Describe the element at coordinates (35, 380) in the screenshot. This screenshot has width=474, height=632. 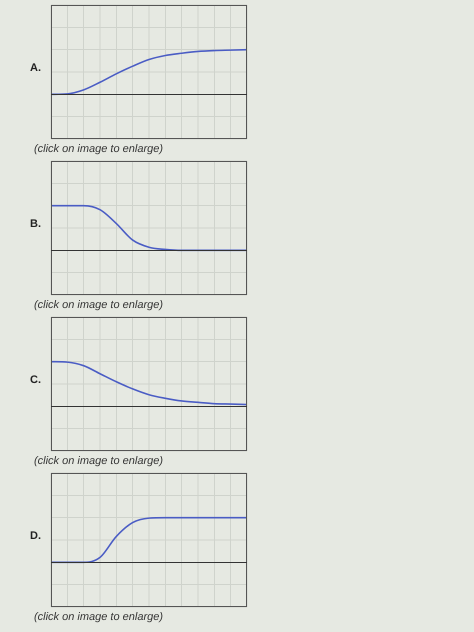
I see `text: C.` at that location.